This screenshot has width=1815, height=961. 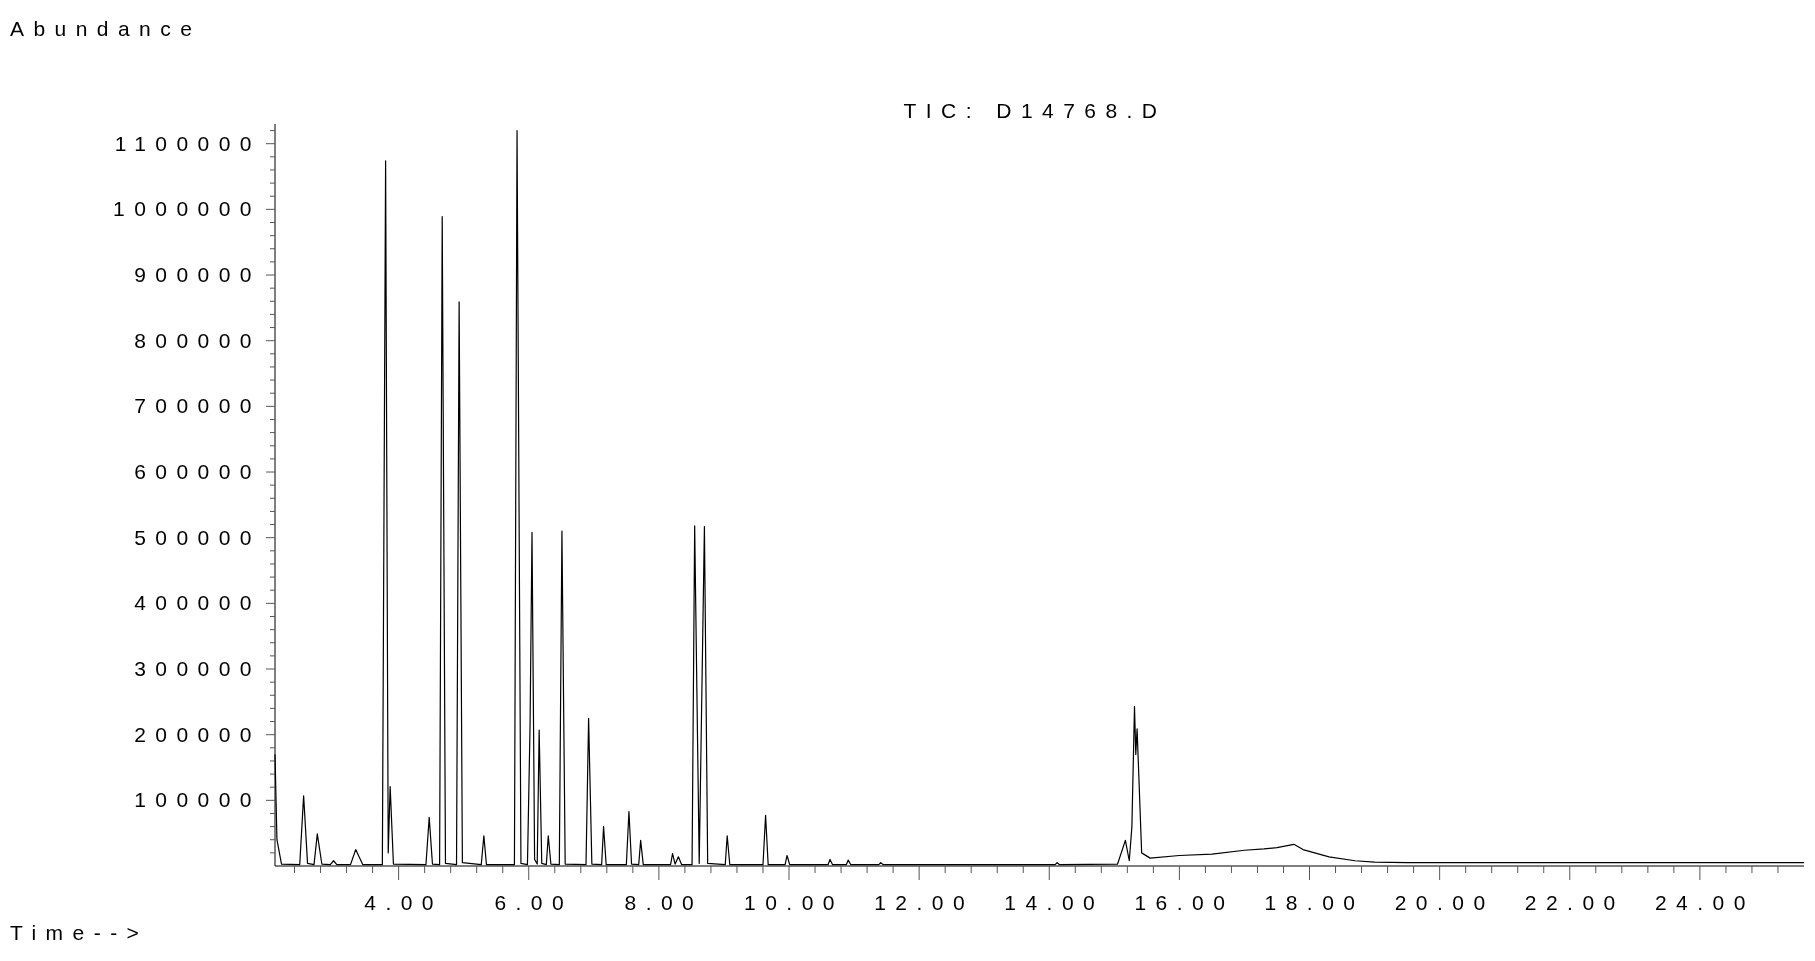 What do you see at coordinates (197, 537) in the screenshot?
I see `y-tick-label: 500000` at bounding box center [197, 537].